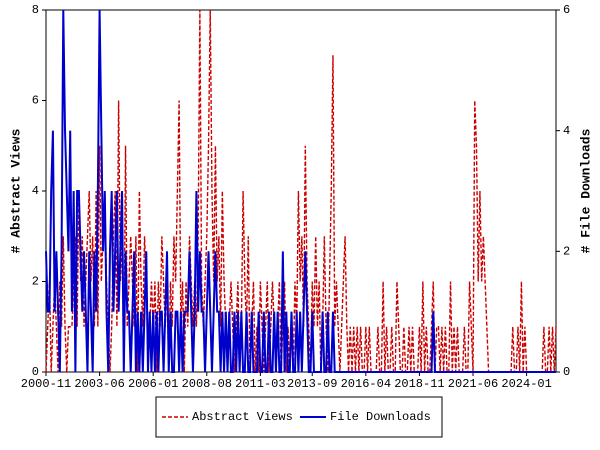 This screenshot has width=600, height=450. Describe the element at coordinates (380, 417) in the screenshot. I see `legend-label: File Downloads` at that location.